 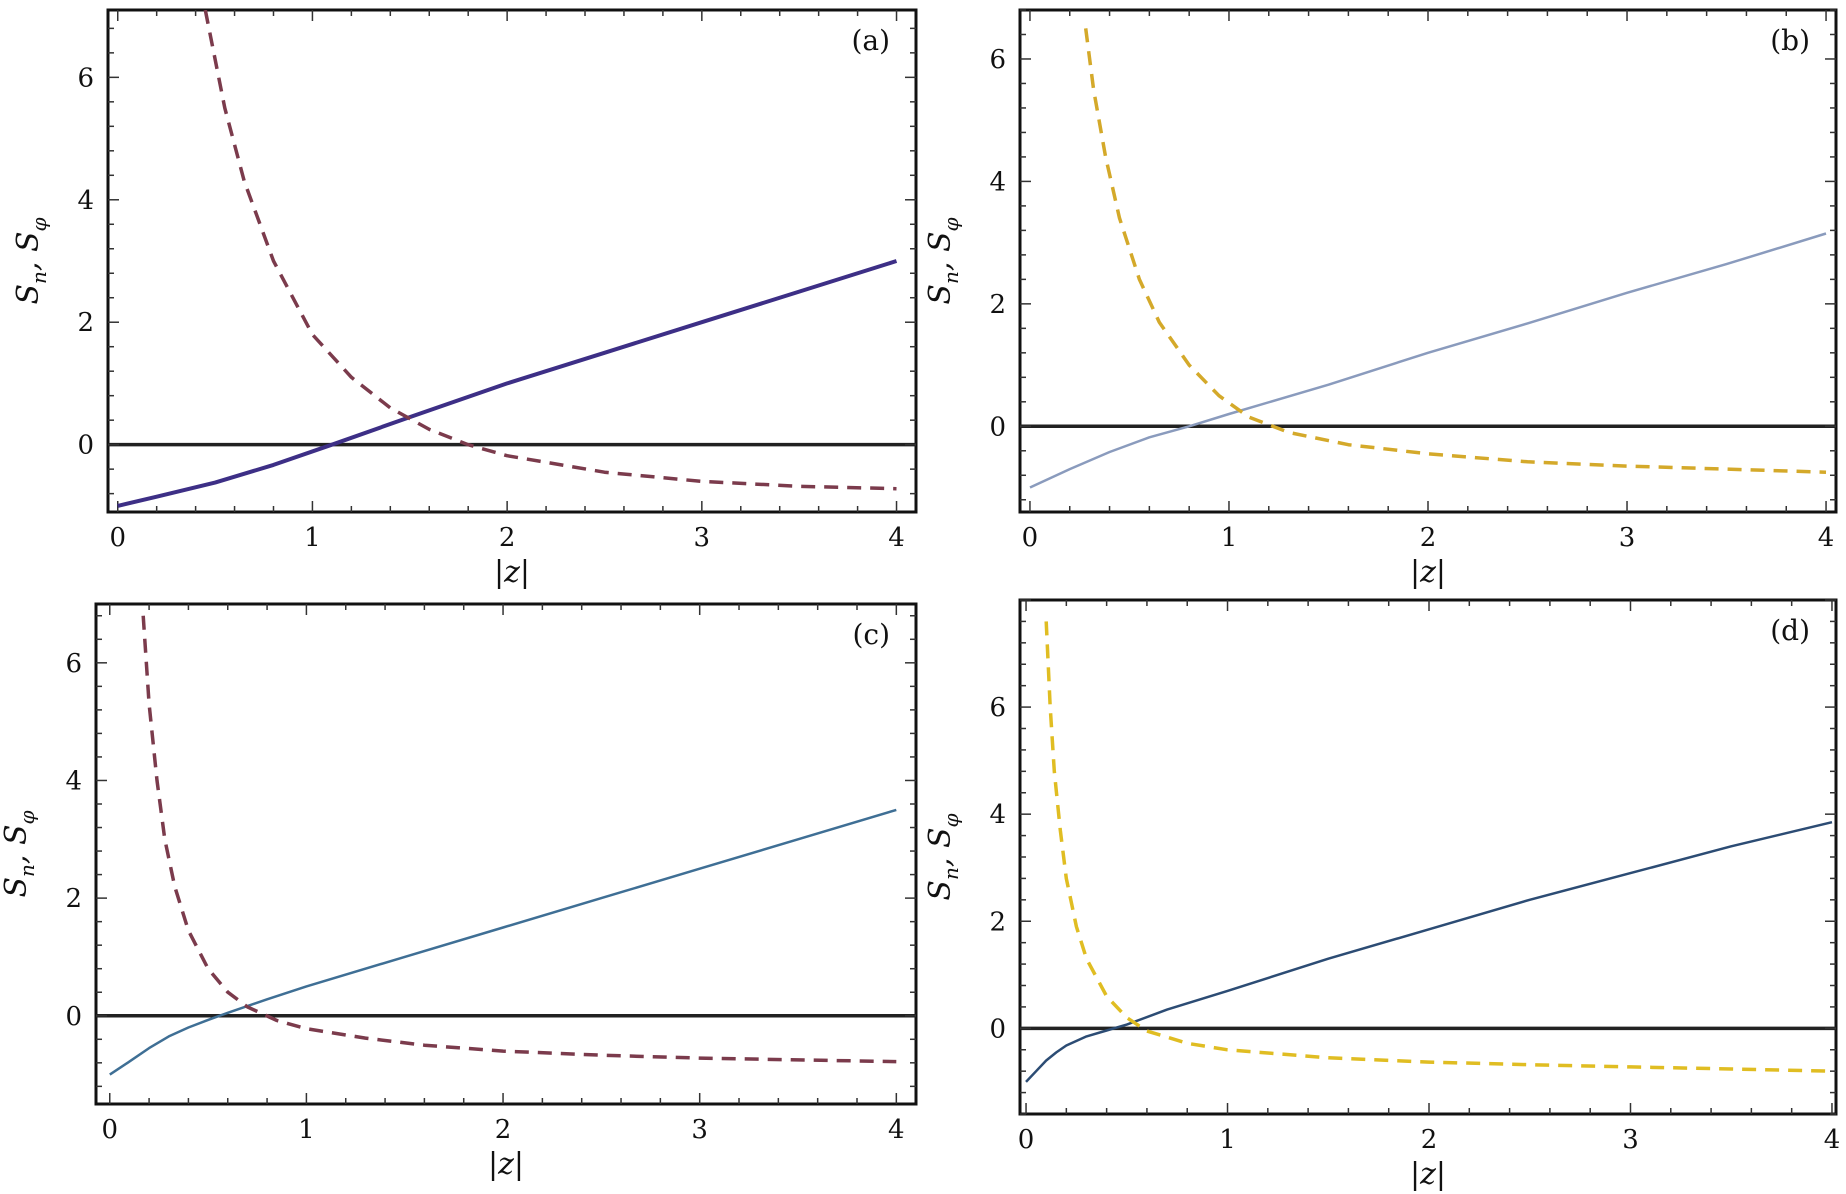 I want to click on panel-label: (c), so click(x=871, y=634).